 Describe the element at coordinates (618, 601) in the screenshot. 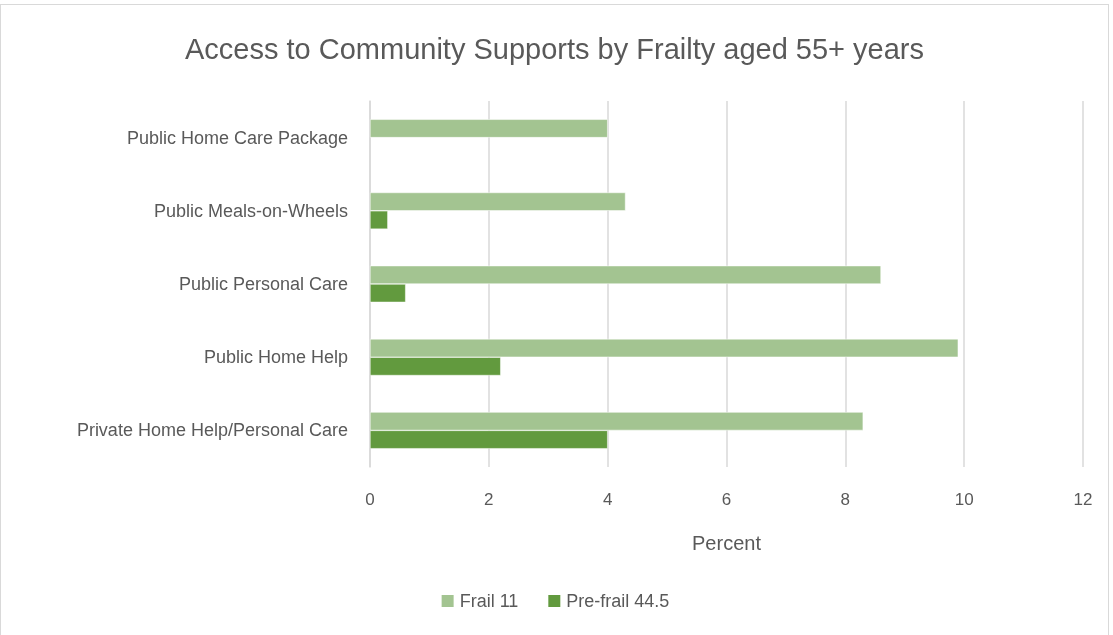

I see `legend-label: Pre-frail 44.5` at that location.